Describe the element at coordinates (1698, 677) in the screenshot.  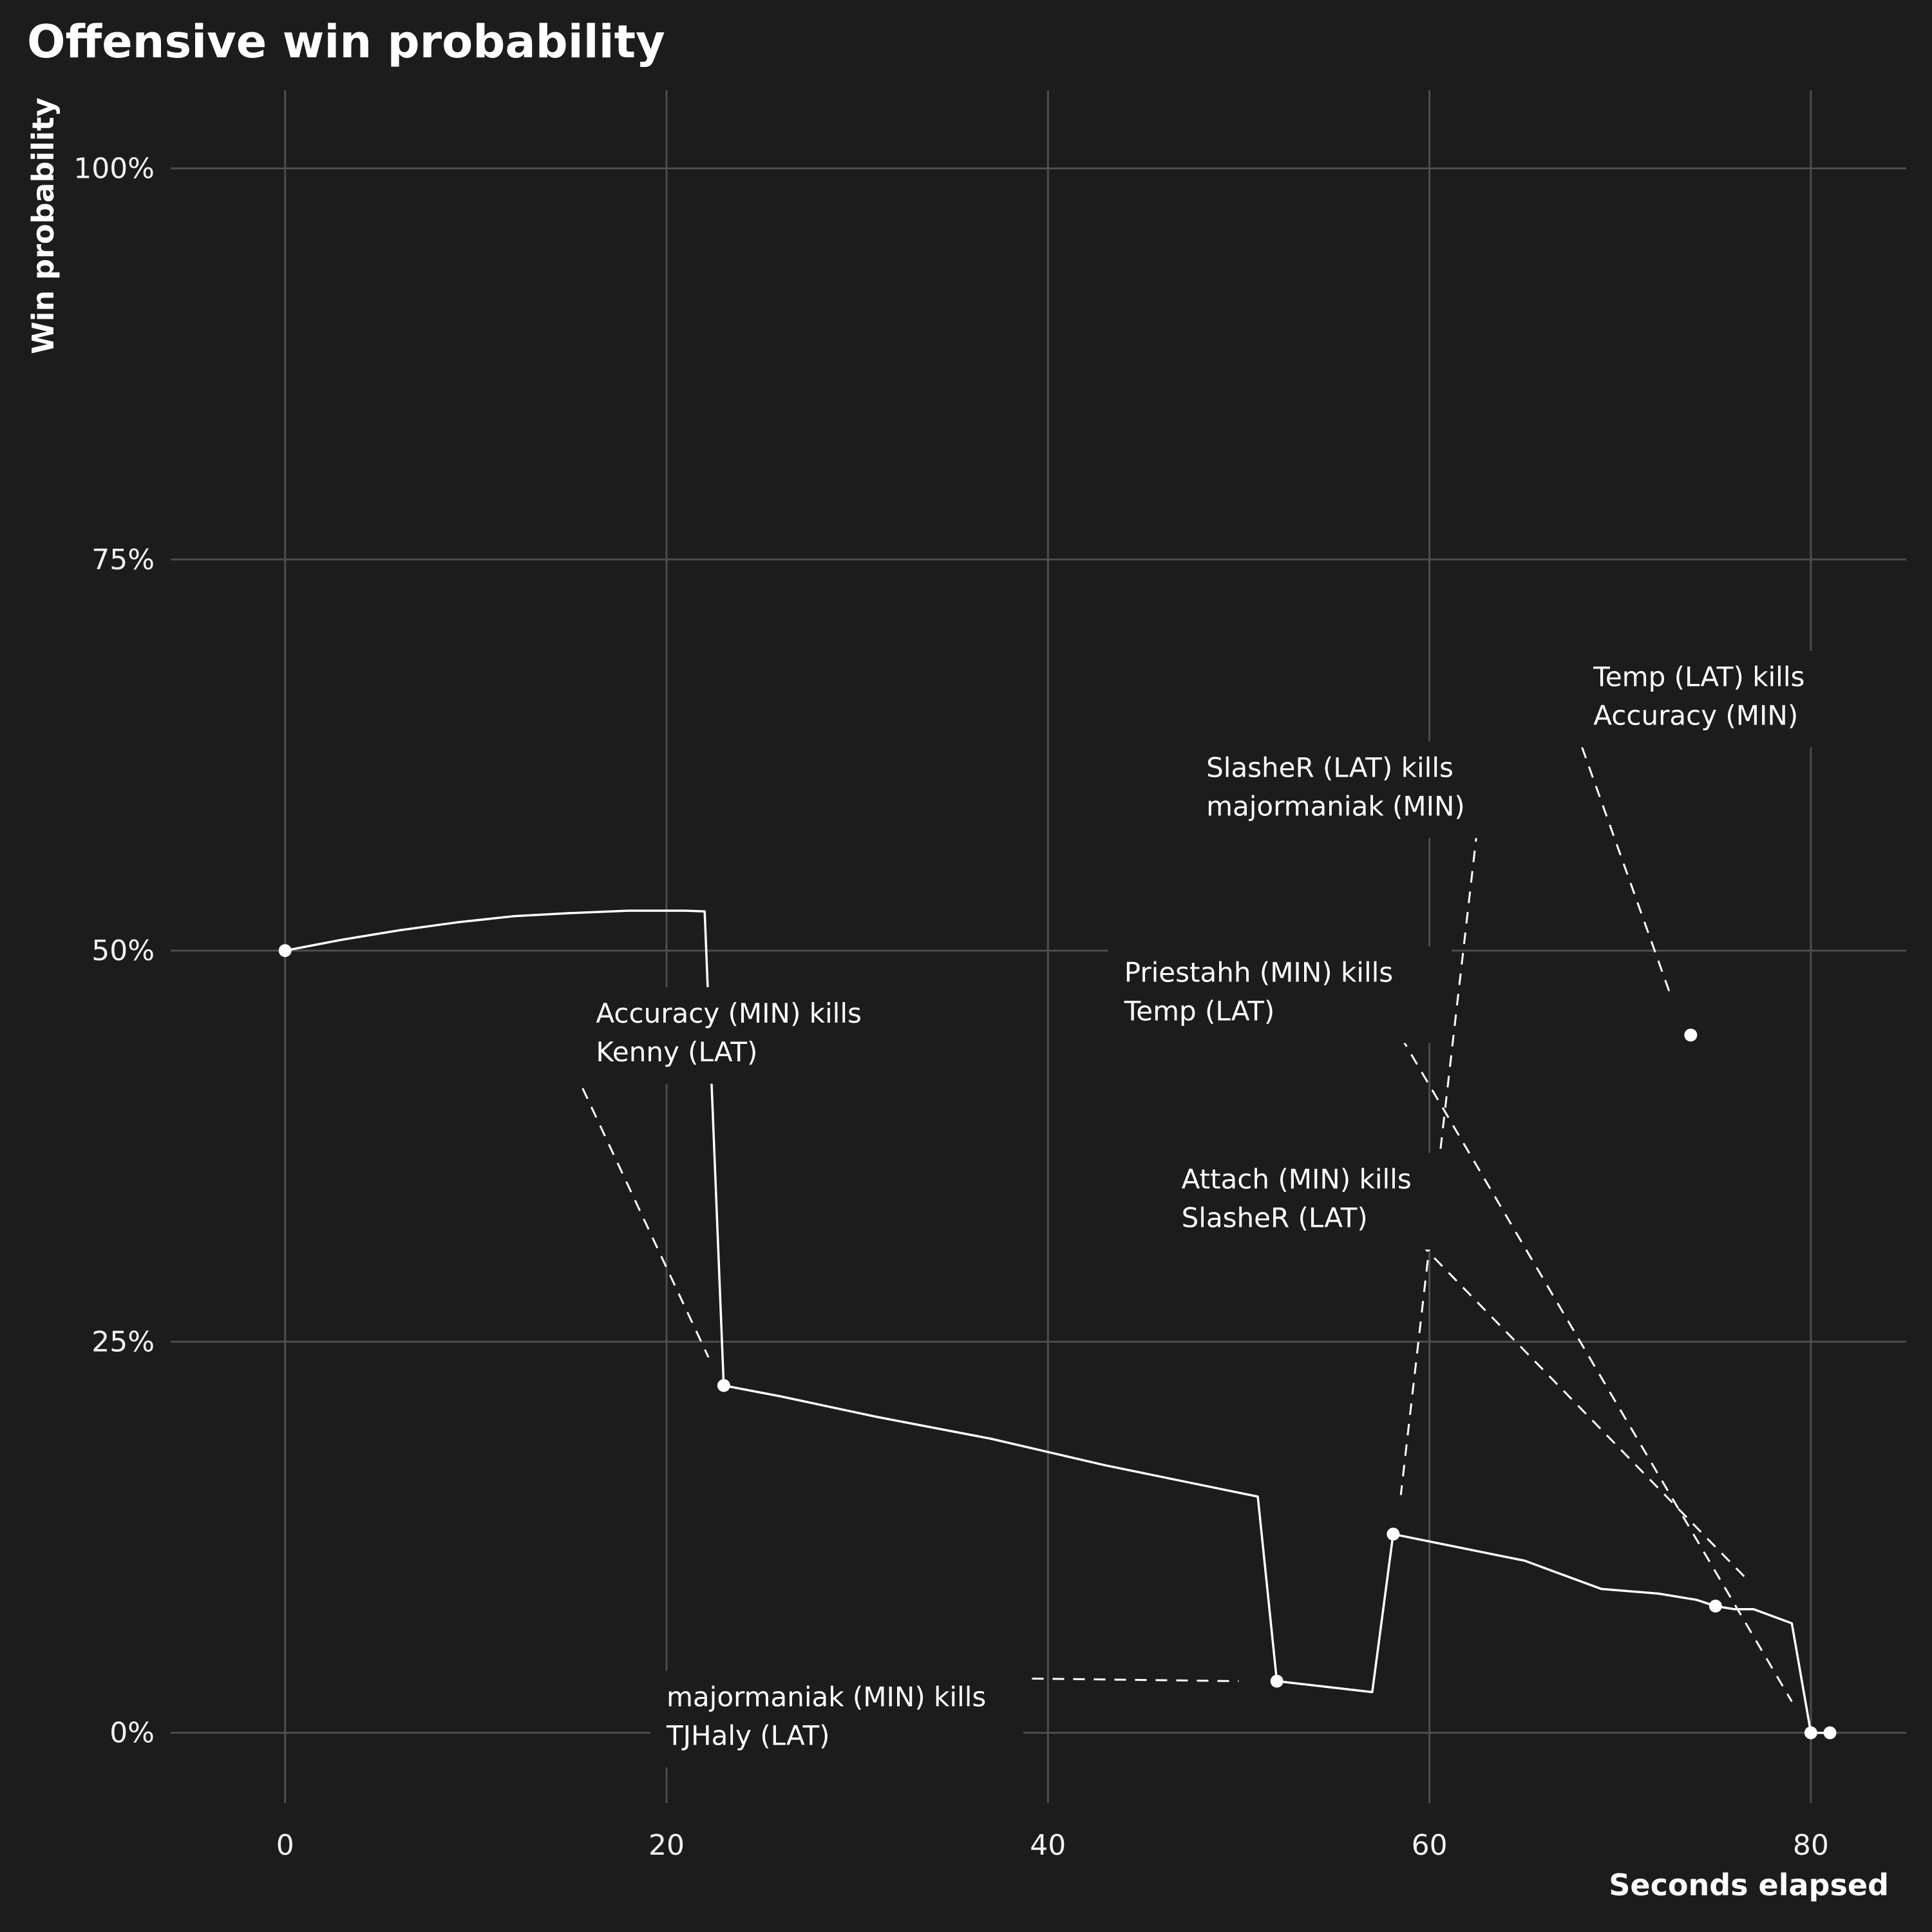
I see `annotation-label-line: Temp (LAT) kills` at that location.